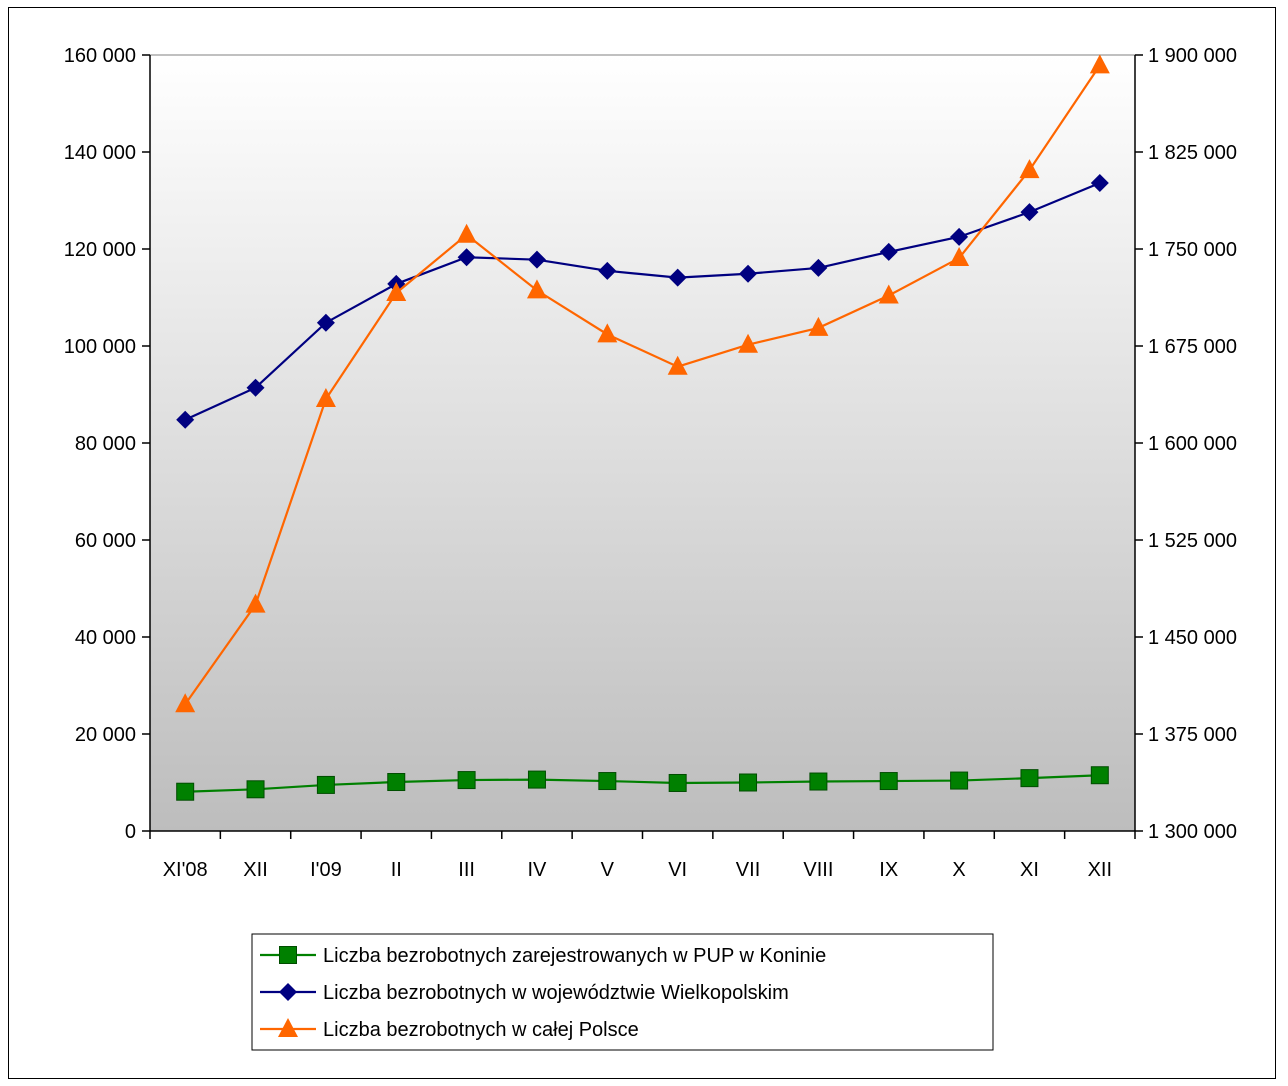  What do you see at coordinates (105, 541) in the screenshot?
I see `y-tick-label: 60 000` at bounding box center [105, 541].